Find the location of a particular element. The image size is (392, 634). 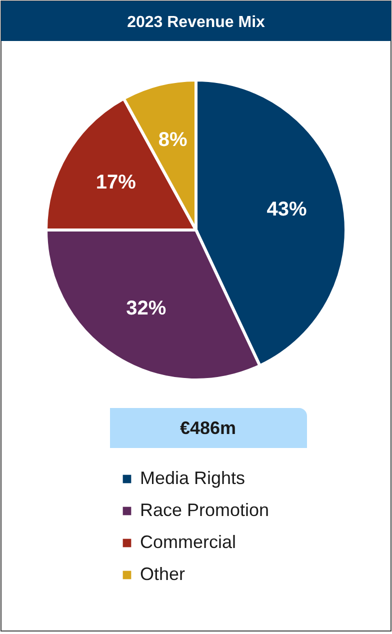

data-label: 8% is located at coordinates (173, 139).